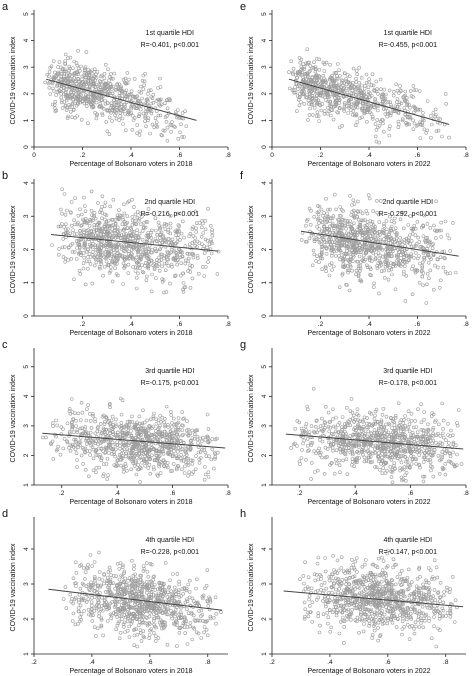 The height and width of the screenshot is (676, 474). I want to click on x-tick-label: .8, so click(466, 324).